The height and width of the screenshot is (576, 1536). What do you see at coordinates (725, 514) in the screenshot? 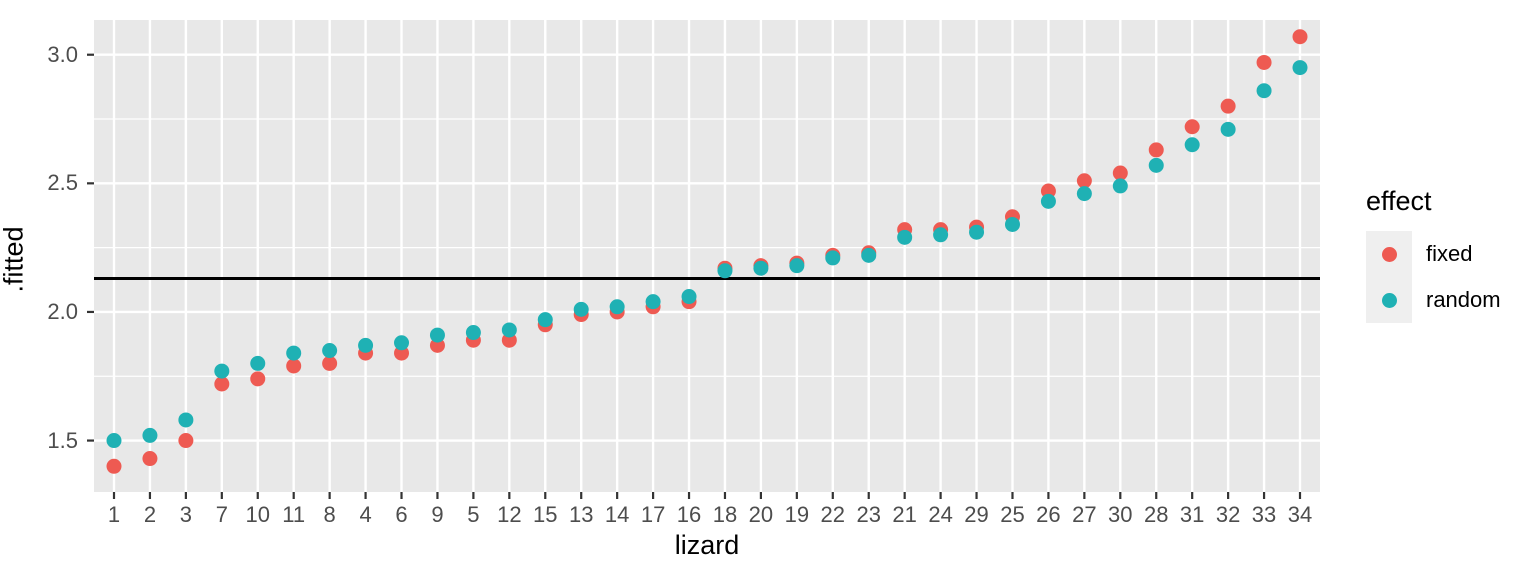
I see `x-tick-label-18: 18` at bounding box center [725, 514].